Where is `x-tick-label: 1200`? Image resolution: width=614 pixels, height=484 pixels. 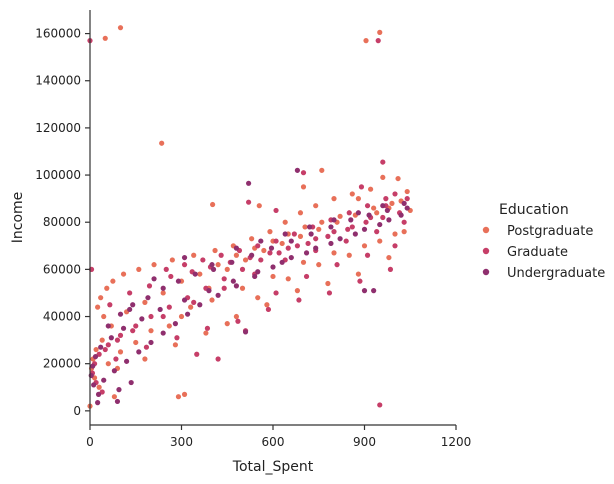 x-tick-label: 1200 is located at coordinates (456, 442).